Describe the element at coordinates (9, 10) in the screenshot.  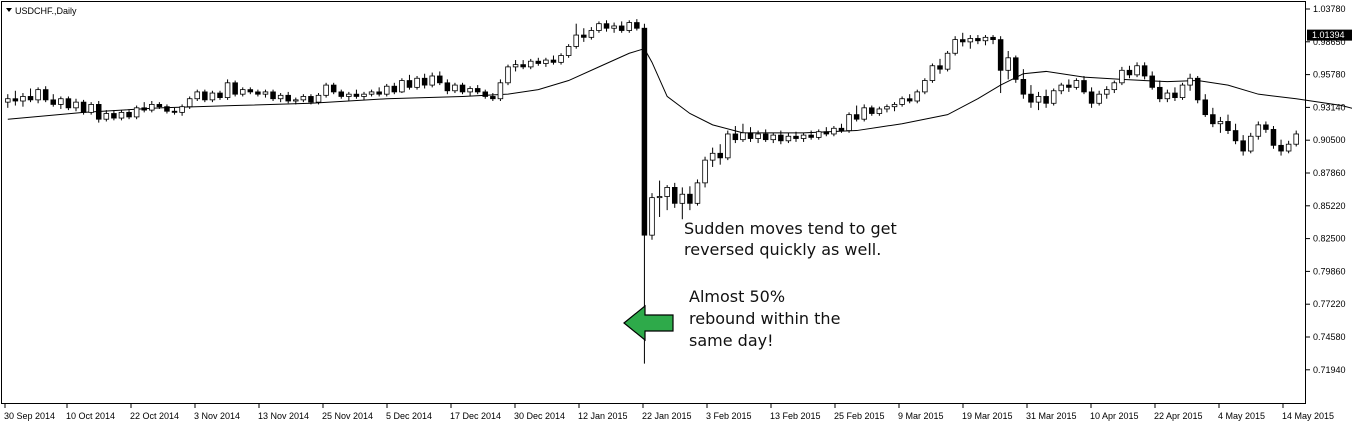
I see `chevron-down-icon` at that location.